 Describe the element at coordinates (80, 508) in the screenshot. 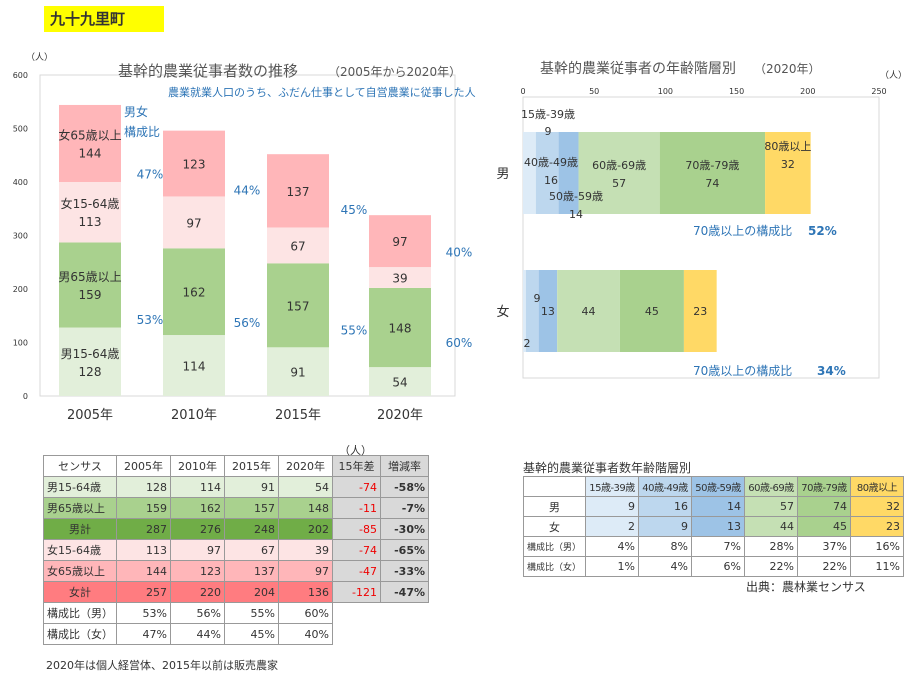

I see `row-label: 男65歳以上` at that location.